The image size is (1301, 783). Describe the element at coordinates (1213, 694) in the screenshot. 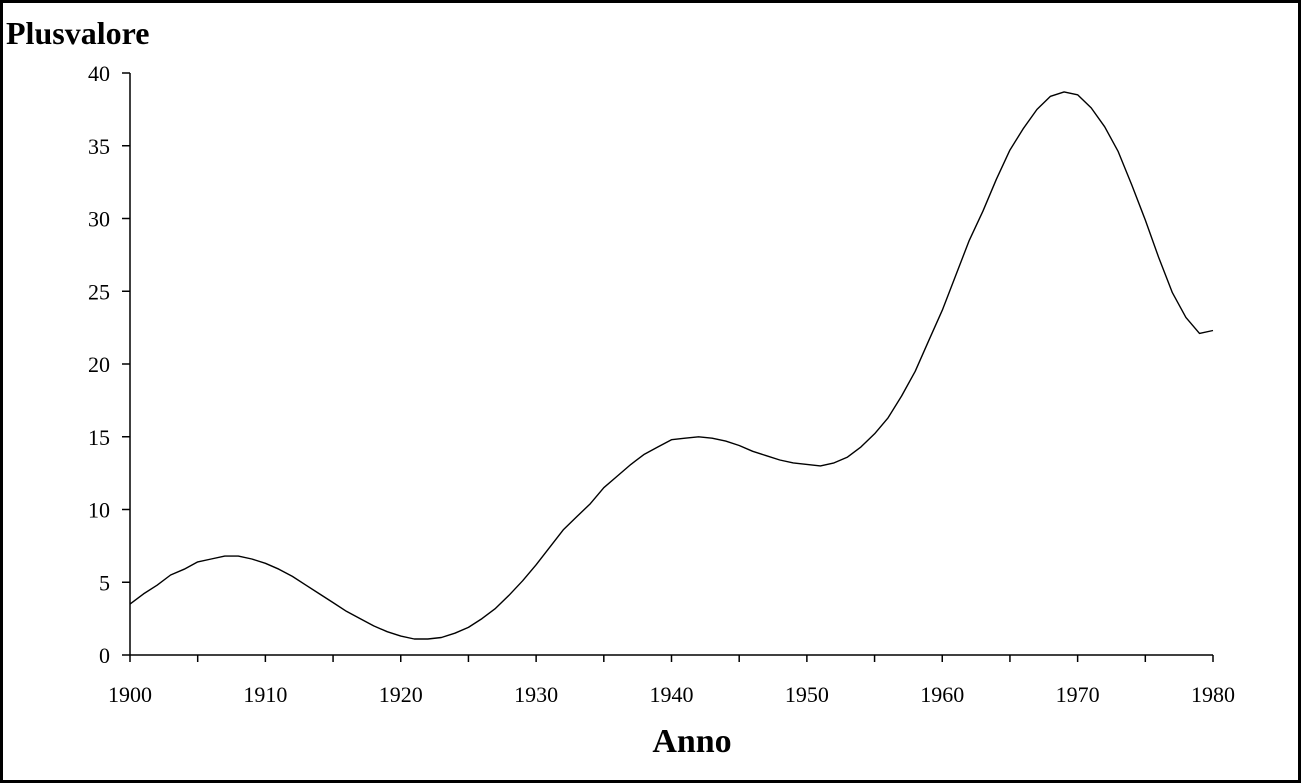

I see `x-tick-label: 1980` at that location.